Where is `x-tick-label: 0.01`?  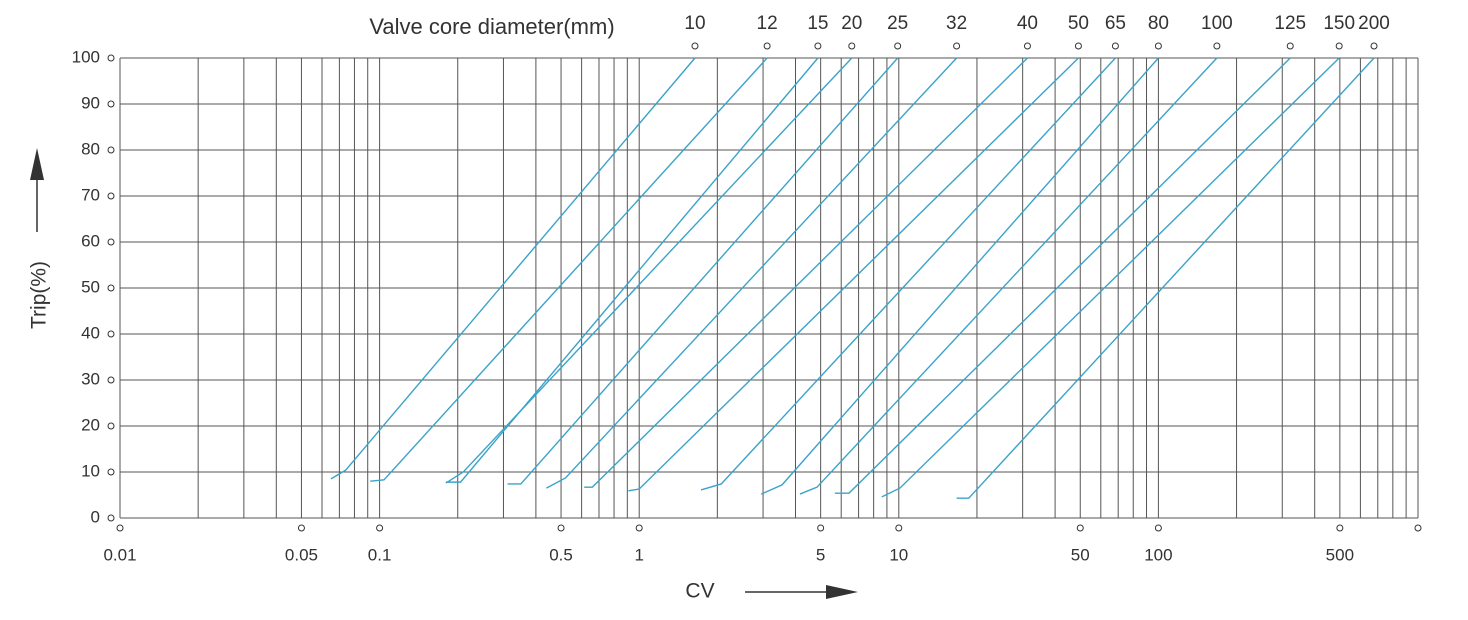
x-tick-label: 0.01 is located at coordinates (119, 554).